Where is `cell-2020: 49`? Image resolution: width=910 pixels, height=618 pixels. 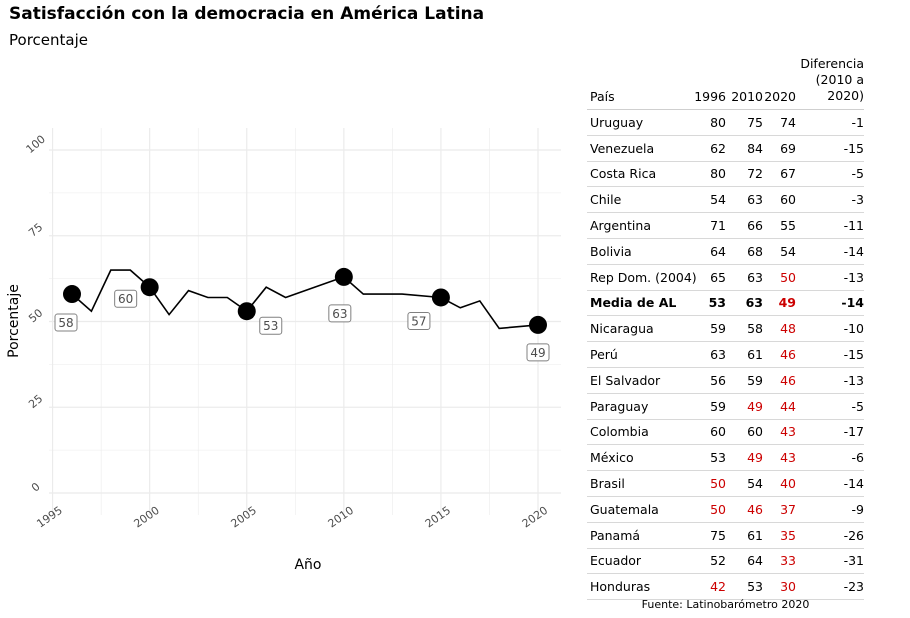 cell-2020: 49 is located at coordinates (779, 303).